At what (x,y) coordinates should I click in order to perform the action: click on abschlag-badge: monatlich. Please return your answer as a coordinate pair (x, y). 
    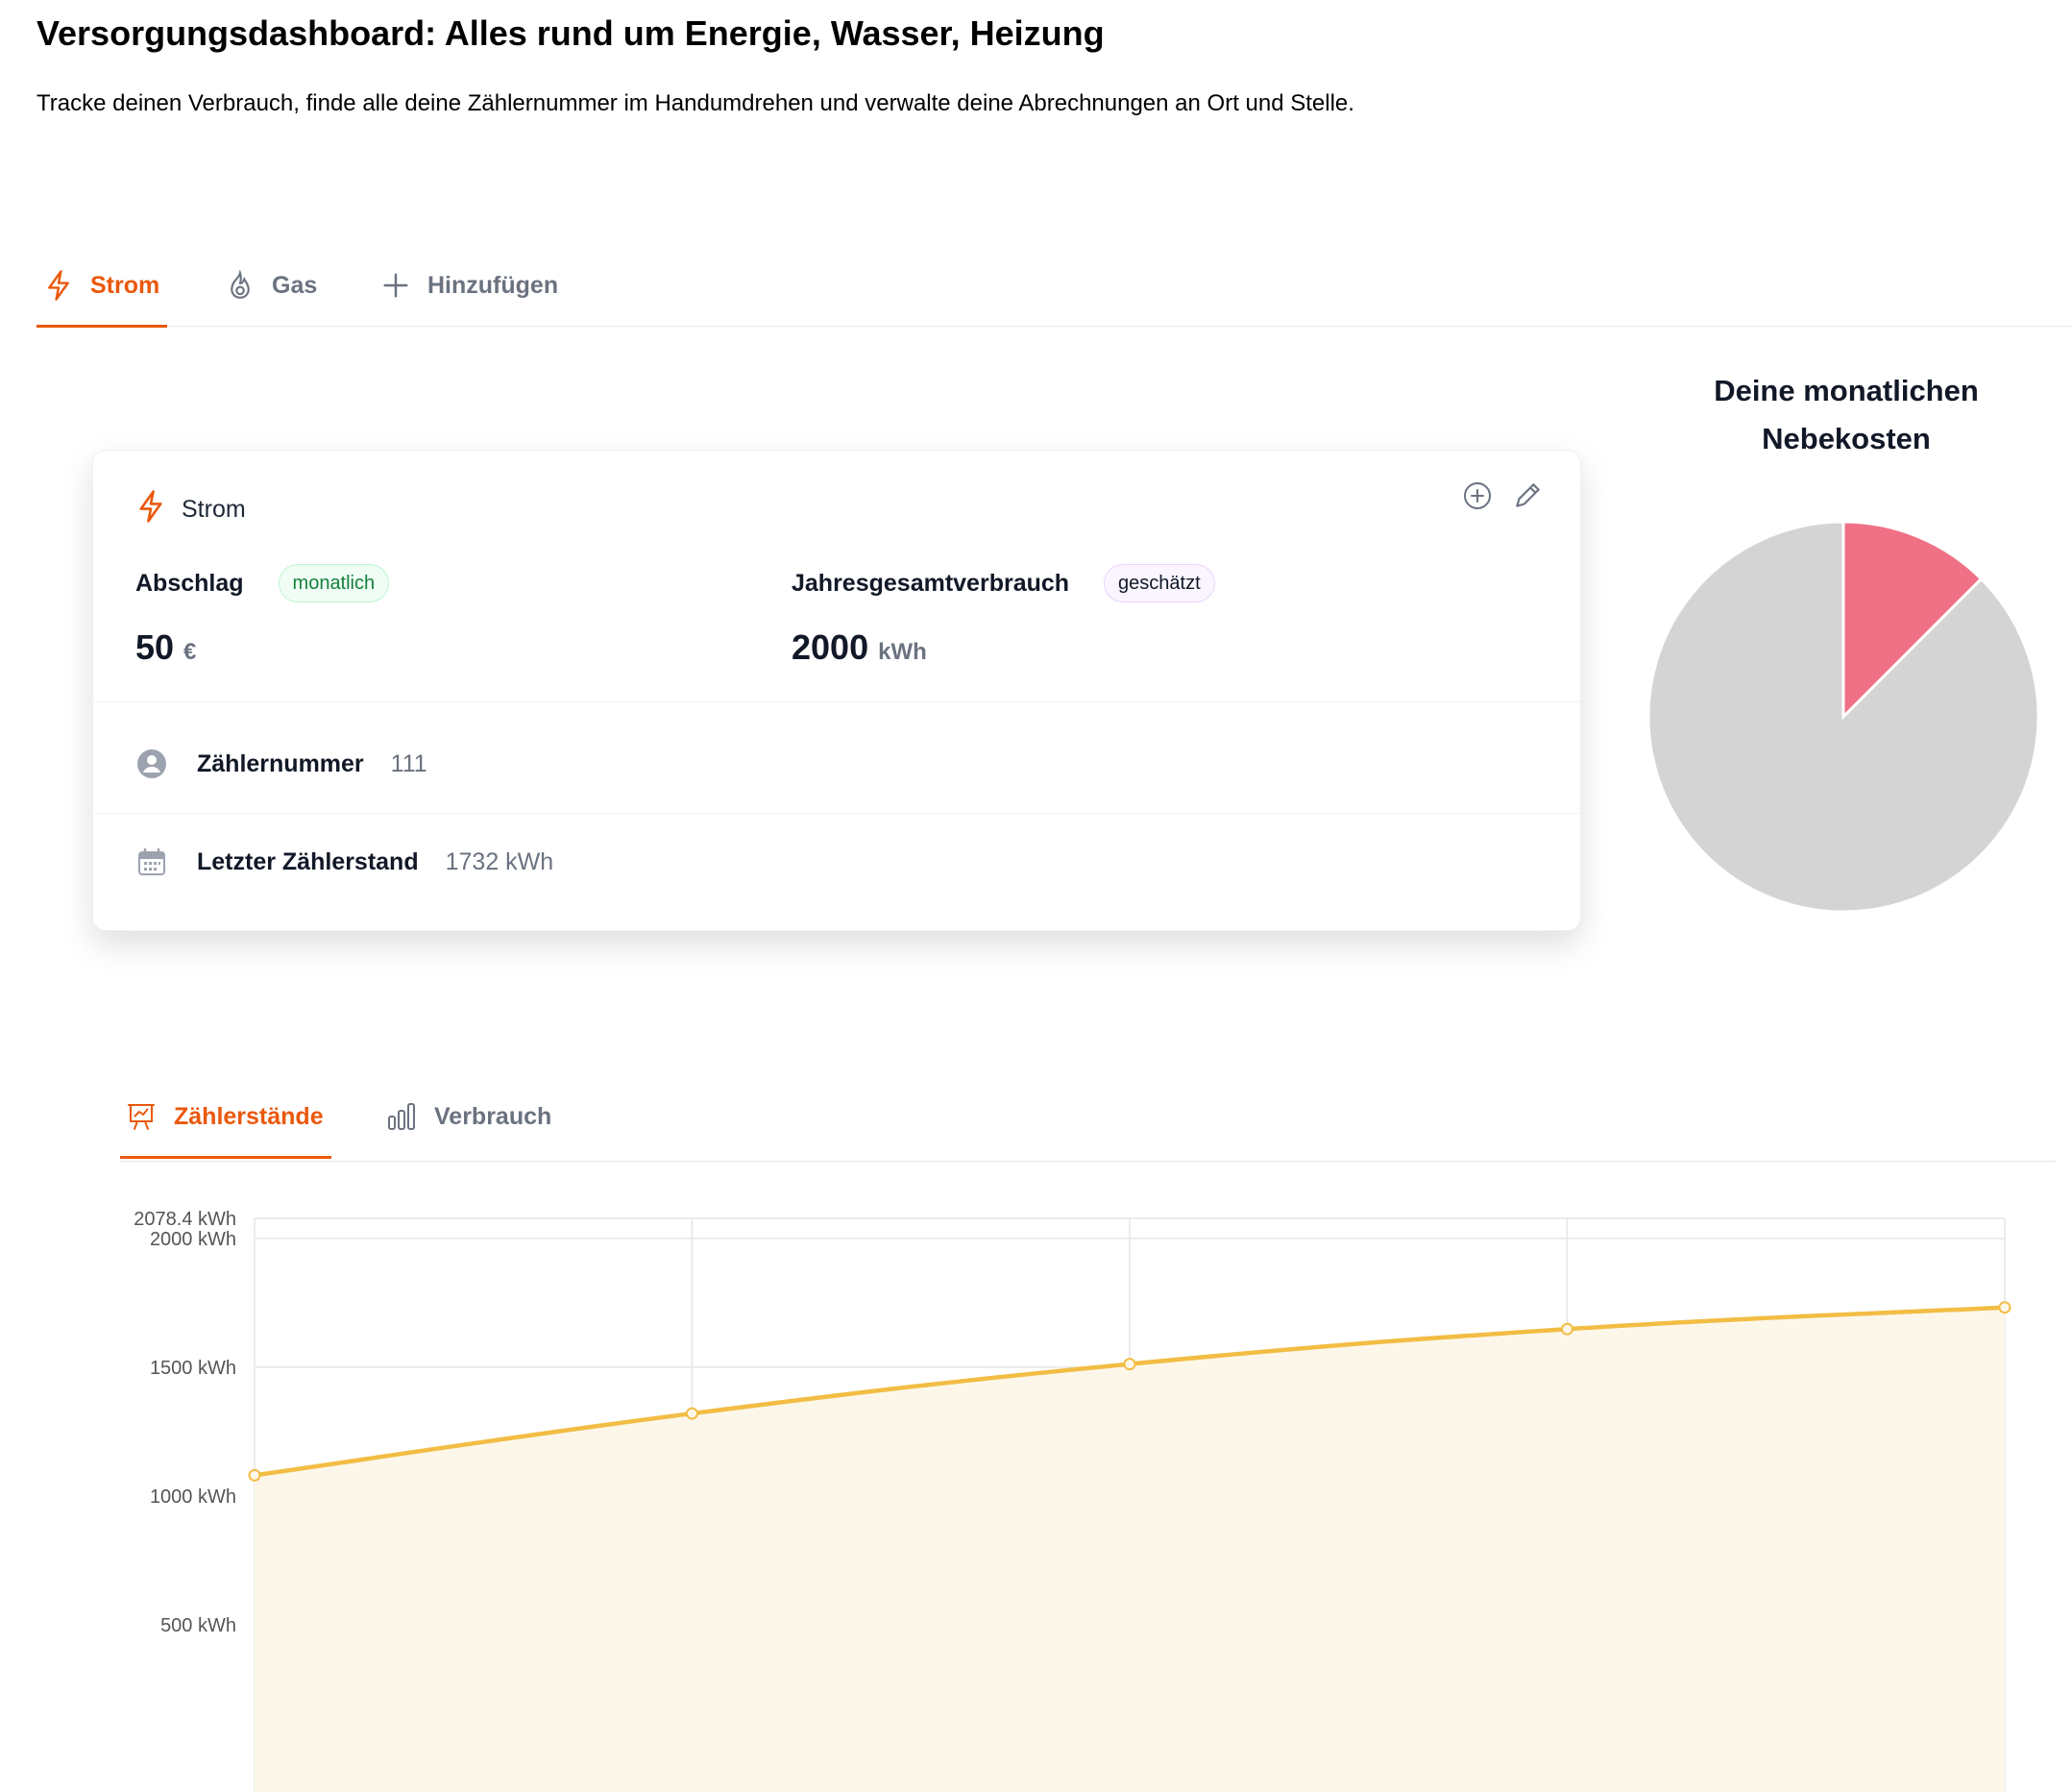
    Looking at the image, I should click on (334, 583).